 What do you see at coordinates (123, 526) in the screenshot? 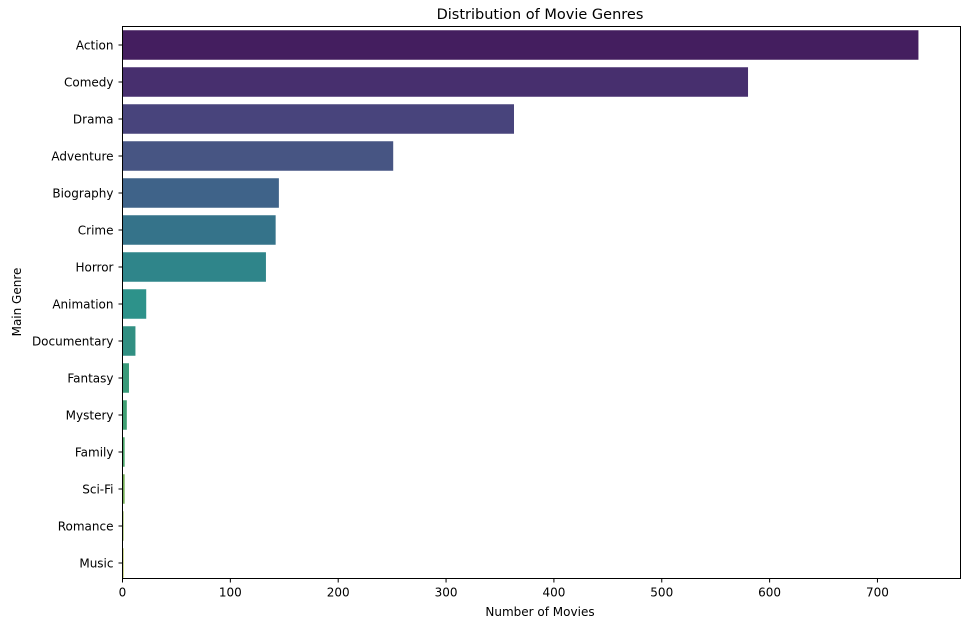
I see `bar-romance` at bounding box center [123, 526].